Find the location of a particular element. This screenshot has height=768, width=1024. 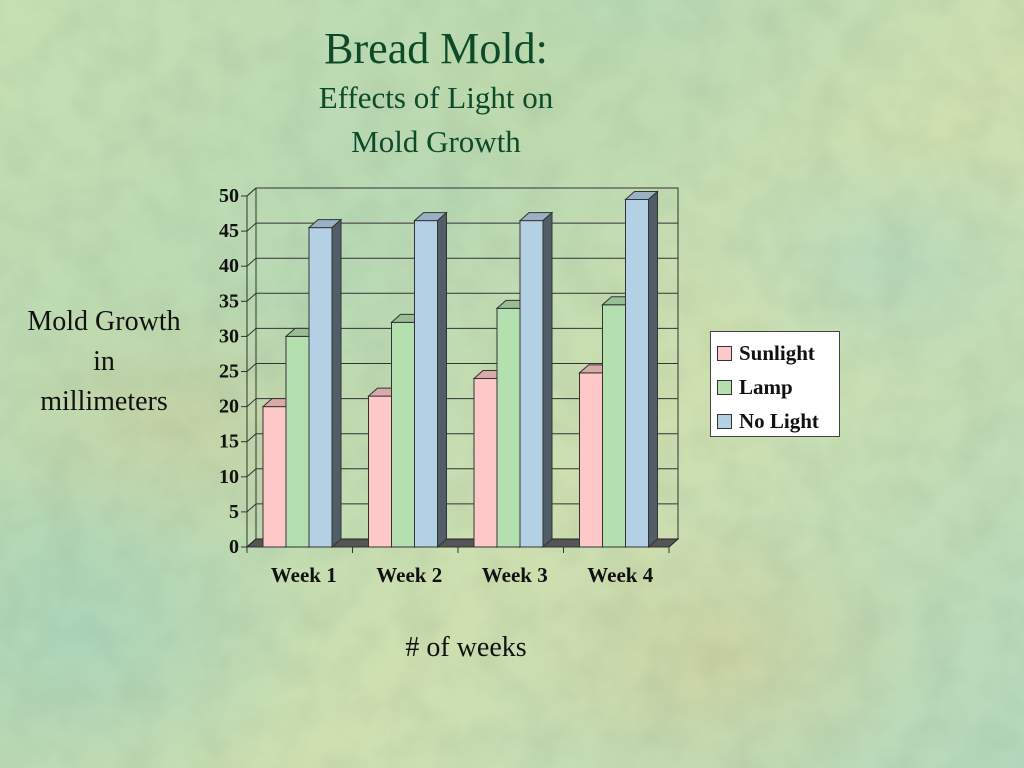

legend-item: Sunlight is located at coordinates (766, 353).